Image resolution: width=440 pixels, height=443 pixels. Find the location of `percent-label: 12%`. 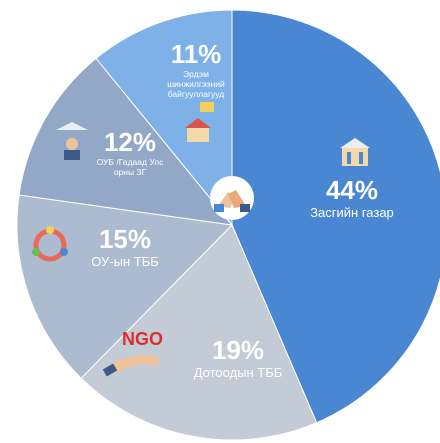

percent-label: 12% is located at coordinates (130, 142).